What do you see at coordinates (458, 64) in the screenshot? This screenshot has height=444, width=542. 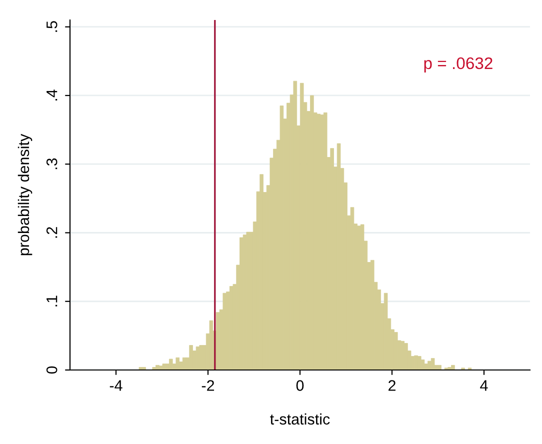 I see `annotation: p = .0632` at bounding box center [458, 64].